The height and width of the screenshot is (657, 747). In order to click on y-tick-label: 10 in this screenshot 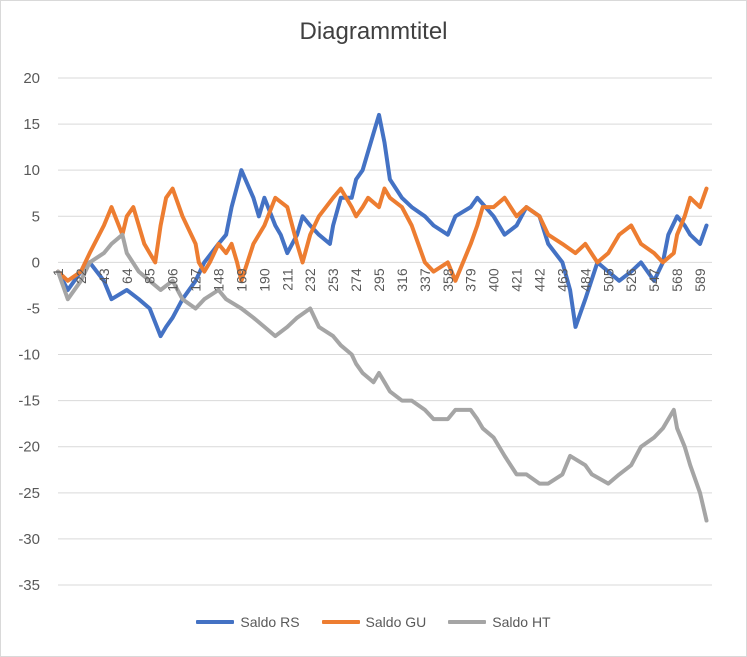, I will do `click(31, 170)`.